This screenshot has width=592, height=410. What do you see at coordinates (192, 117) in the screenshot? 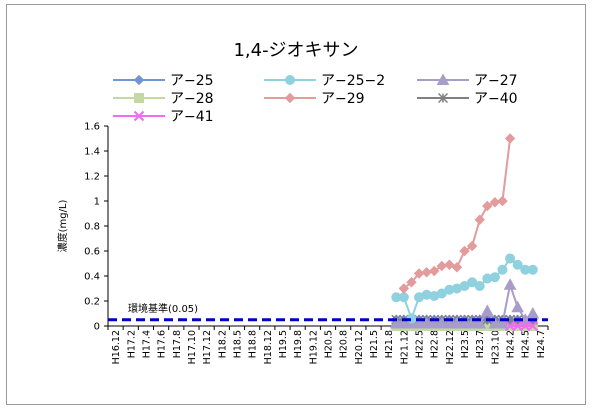
I see `legend-label: ア−41` at bounding box center [192, 117].